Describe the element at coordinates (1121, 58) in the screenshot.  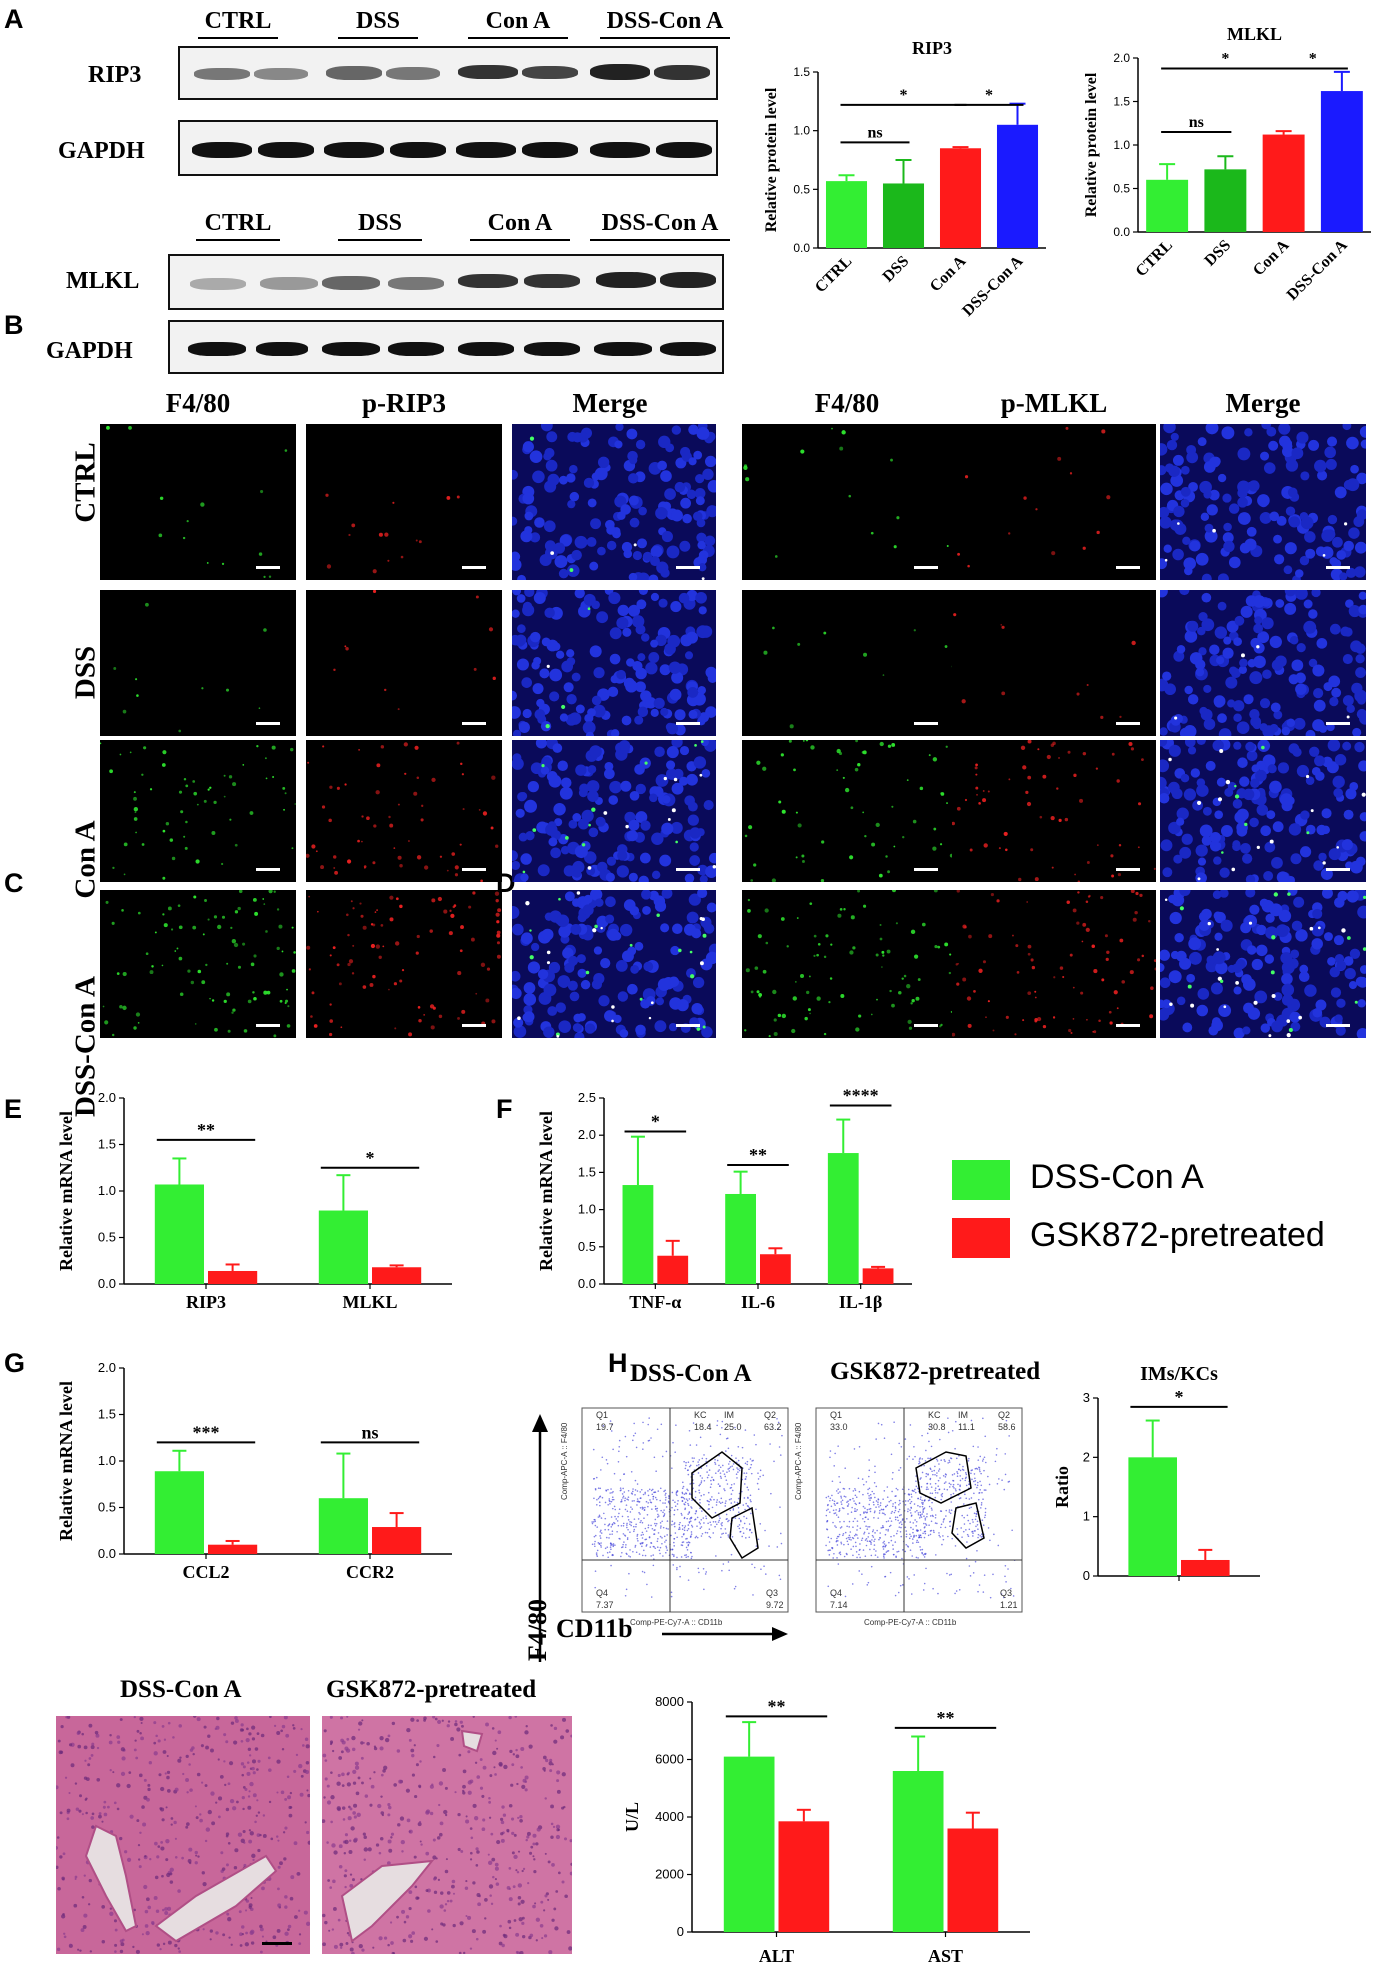
I see `A-MLKL-ytick-label-4: 2.0` at that location.